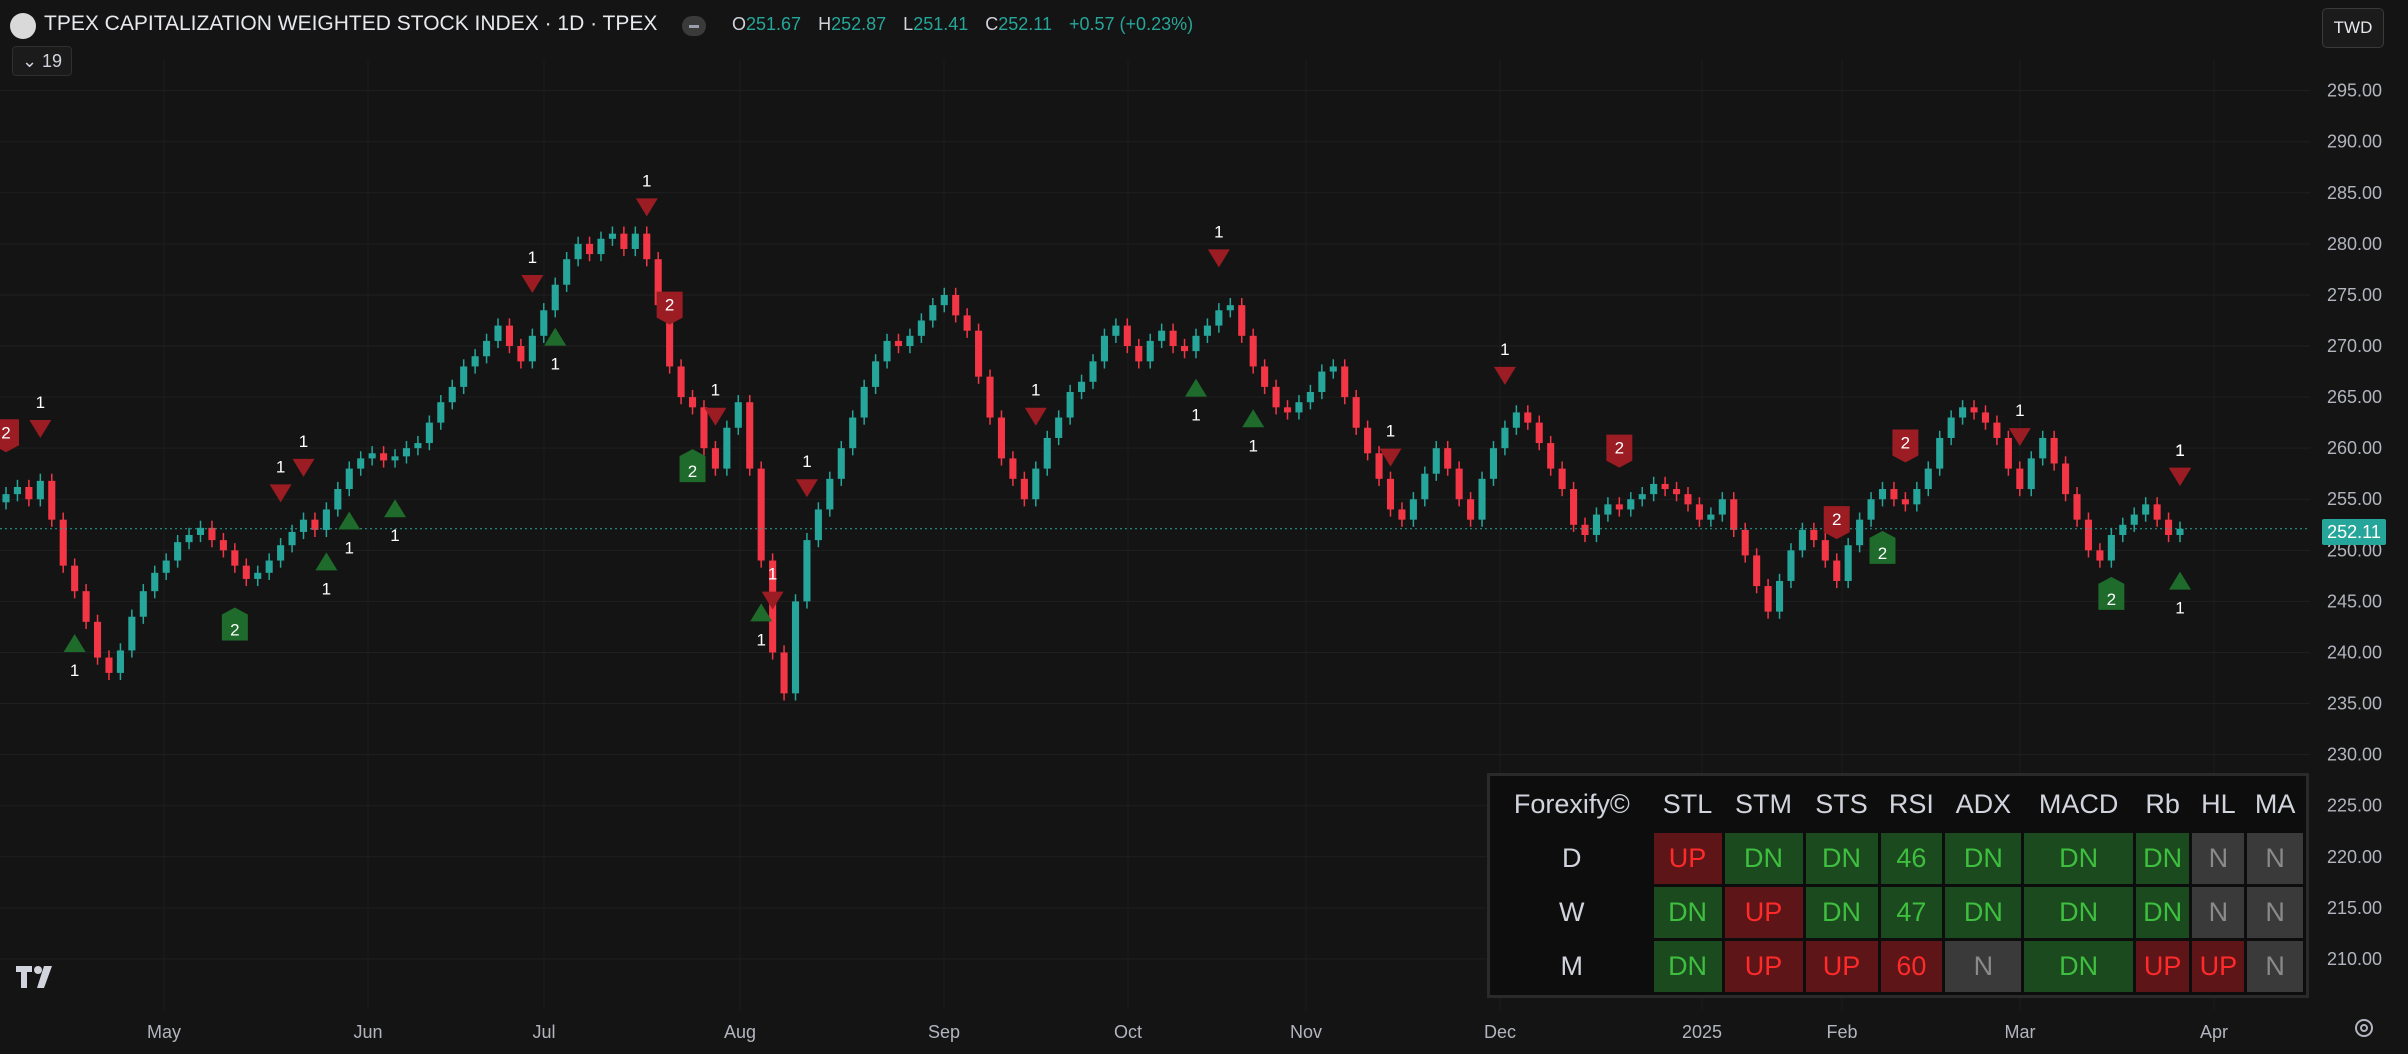  Describe the element at coordinates (1702, 1032) in the screenshot. I see `month-label: 2025` at that location.